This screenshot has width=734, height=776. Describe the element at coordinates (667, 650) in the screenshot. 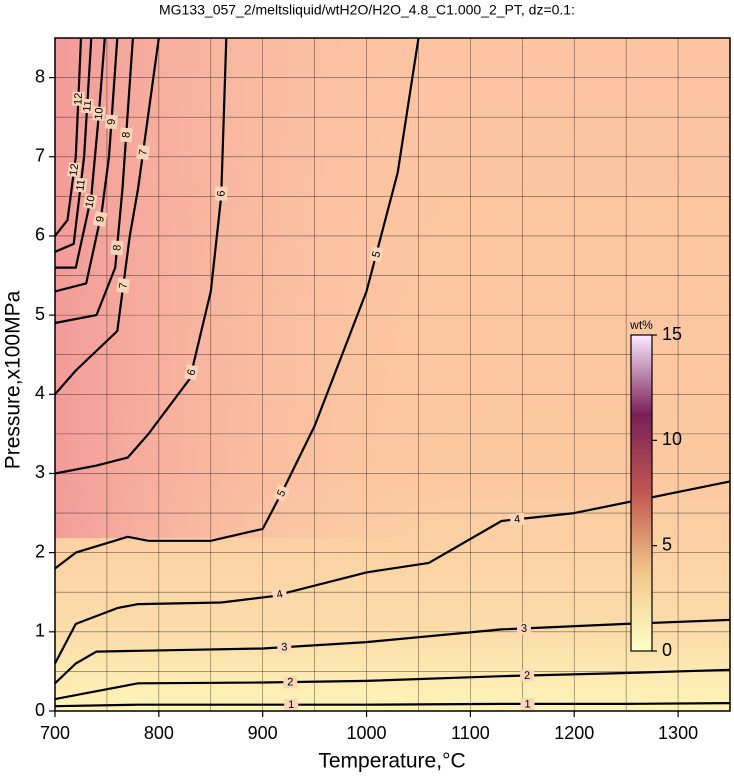

I see `colorbar-tick-label: 0` at that location.